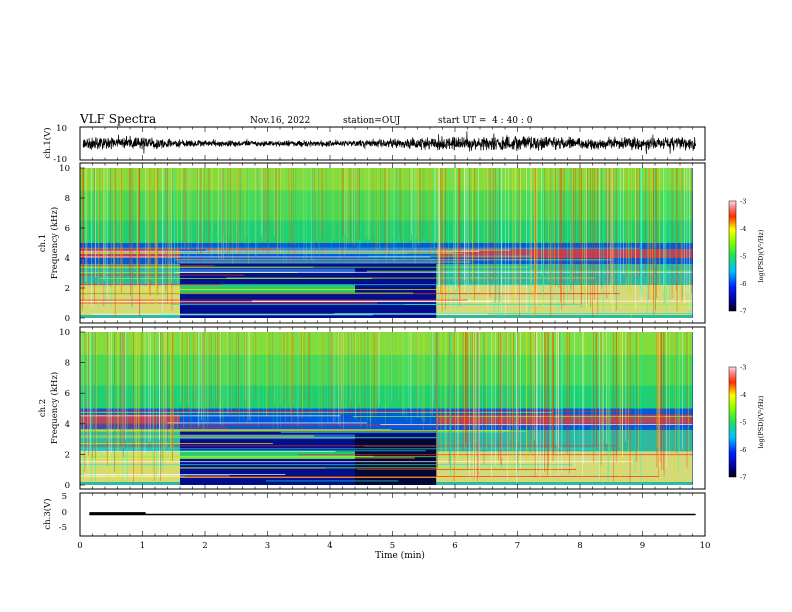  Describe the element at coordinates (61, 129) in the screenshot. I see `ch1-ytick-top: 10` at that location.